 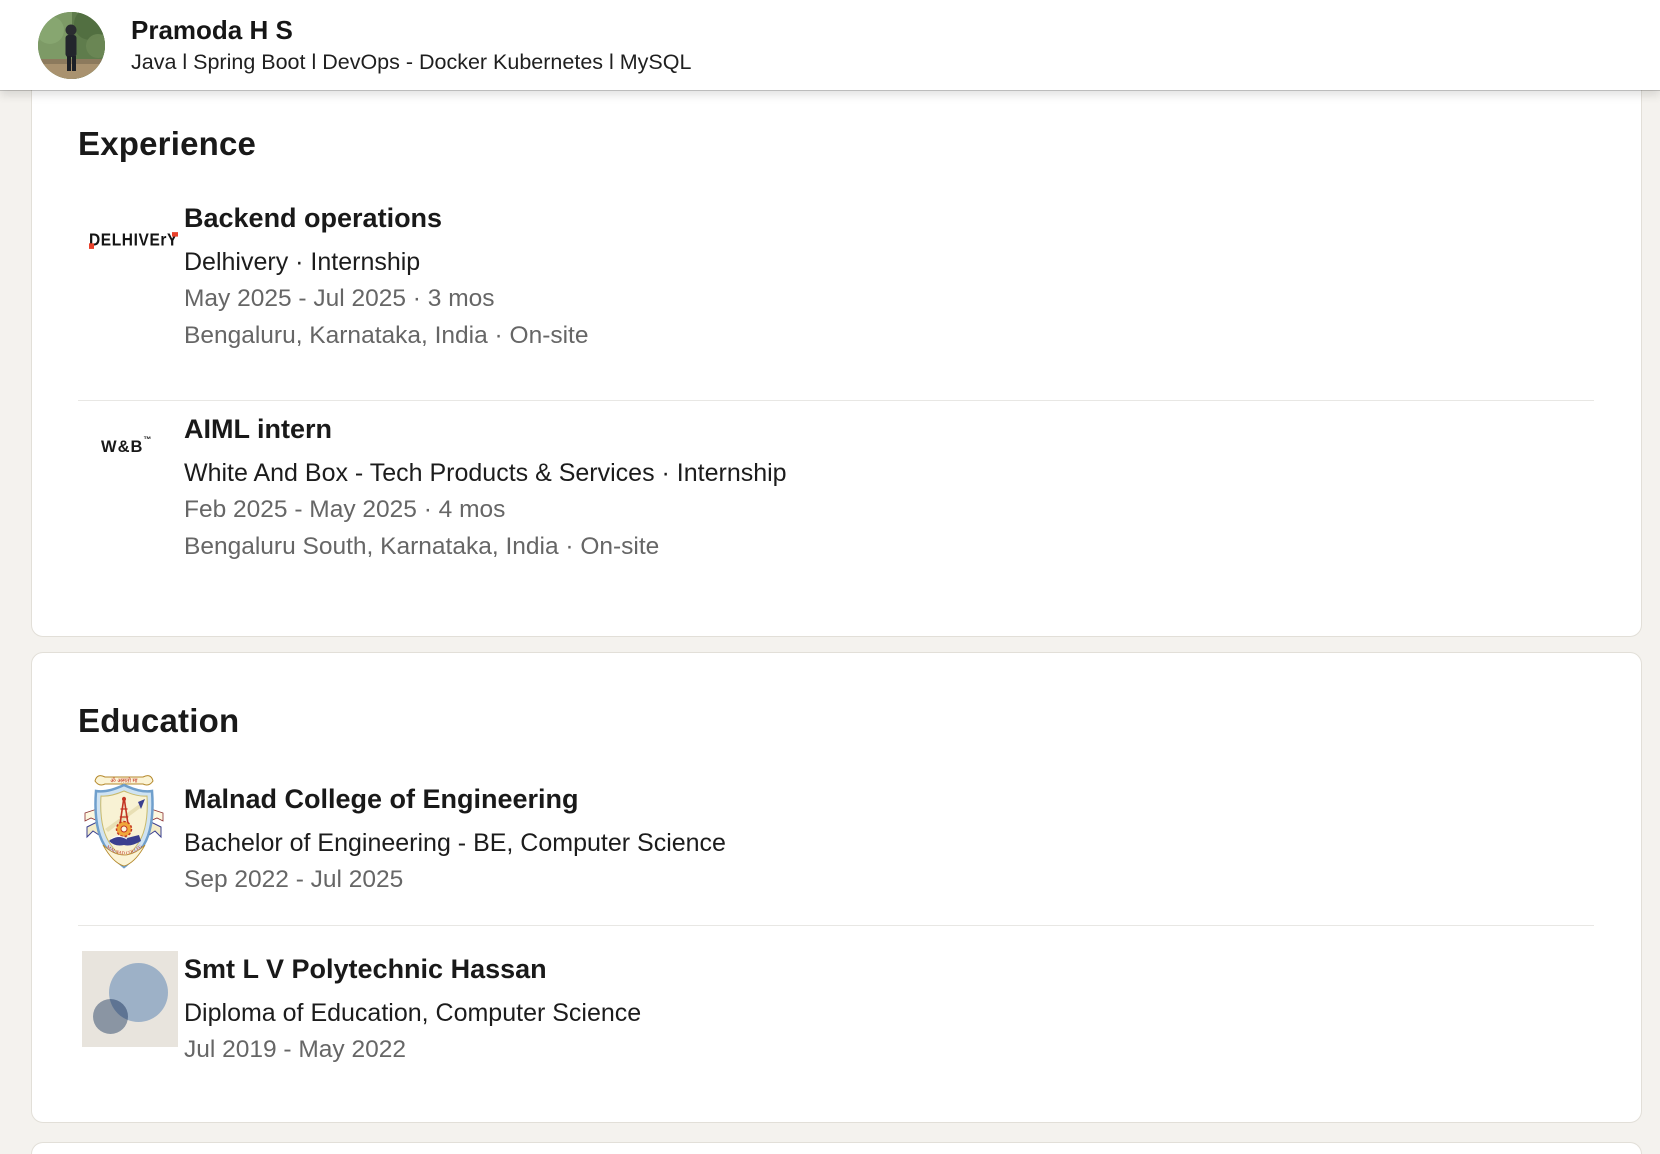 I want to click on delhivery-logo: DELHIVErY, so click(x=128, y=277).